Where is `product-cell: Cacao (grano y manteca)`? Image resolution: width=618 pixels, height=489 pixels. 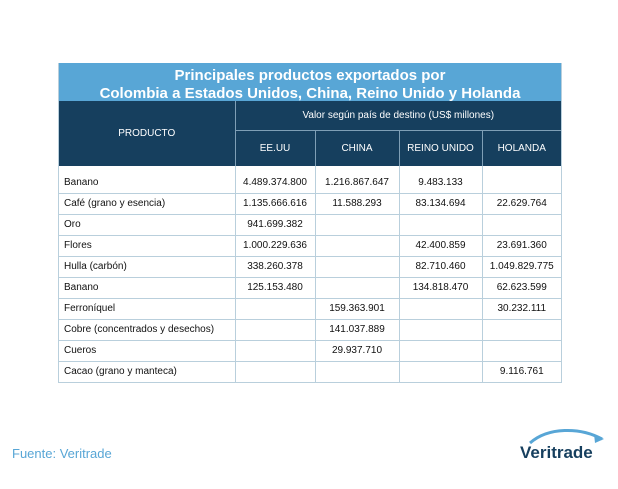
product-cell: Cacao (grano y manteca) is located at coordinates (147, 371).